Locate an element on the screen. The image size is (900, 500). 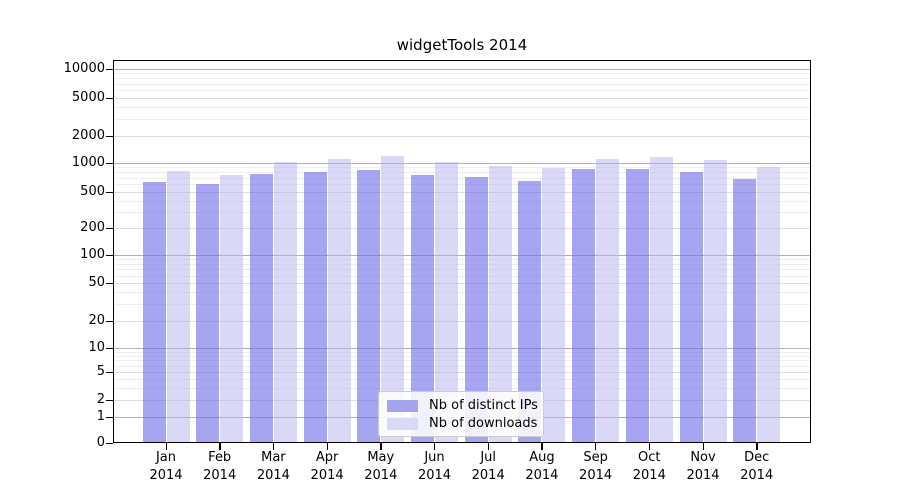
x-axis-tick-label: Mar 2014 is located at coordinates (273, 466).